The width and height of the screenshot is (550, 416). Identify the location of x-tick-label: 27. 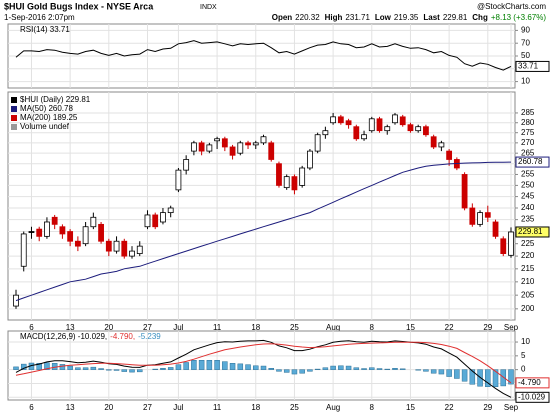
(147, 327).